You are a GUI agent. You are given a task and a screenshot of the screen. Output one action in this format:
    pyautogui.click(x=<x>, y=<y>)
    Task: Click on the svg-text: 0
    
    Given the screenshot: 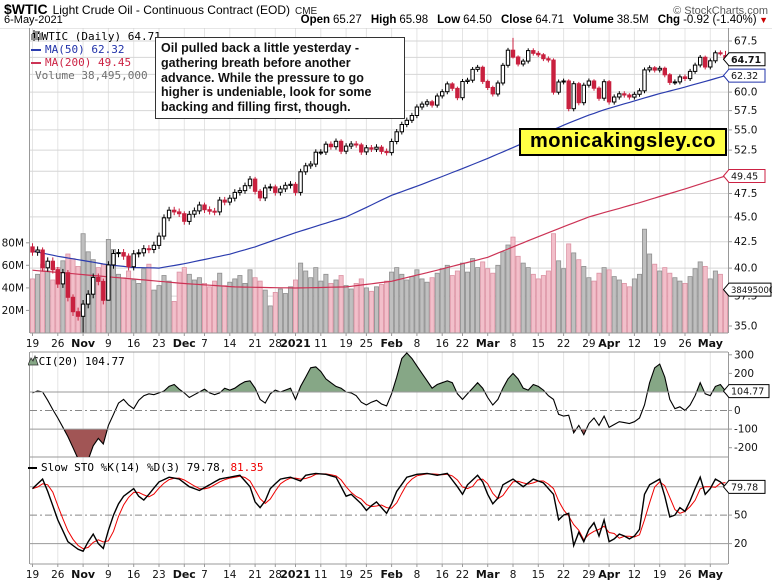 What is the action you would take?
    pyautogui.click(x=737, y=411)
    